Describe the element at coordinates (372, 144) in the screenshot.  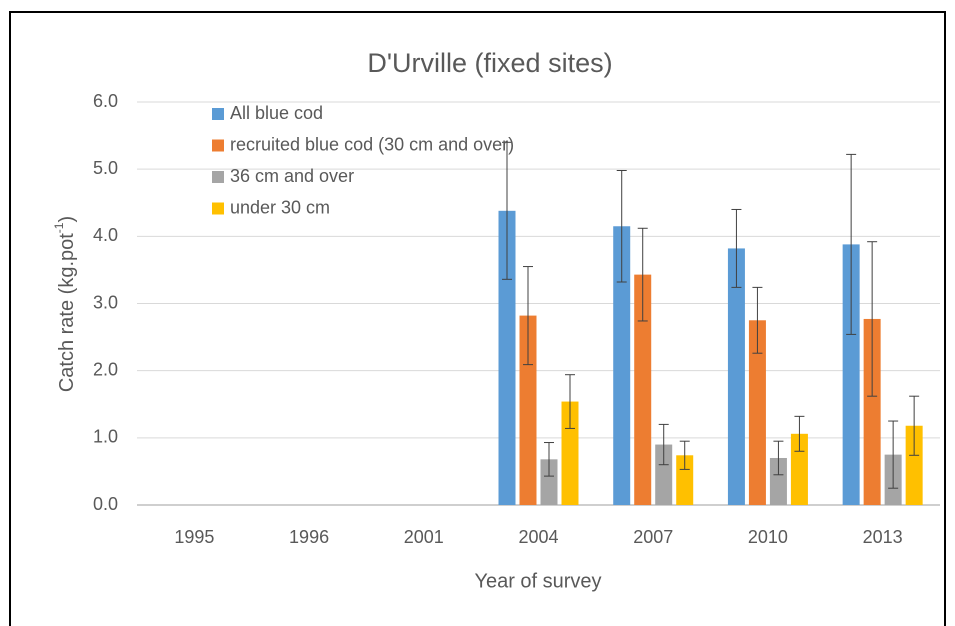
I see `legend-label: recruited blue cod (30 cm and over)` at that location.